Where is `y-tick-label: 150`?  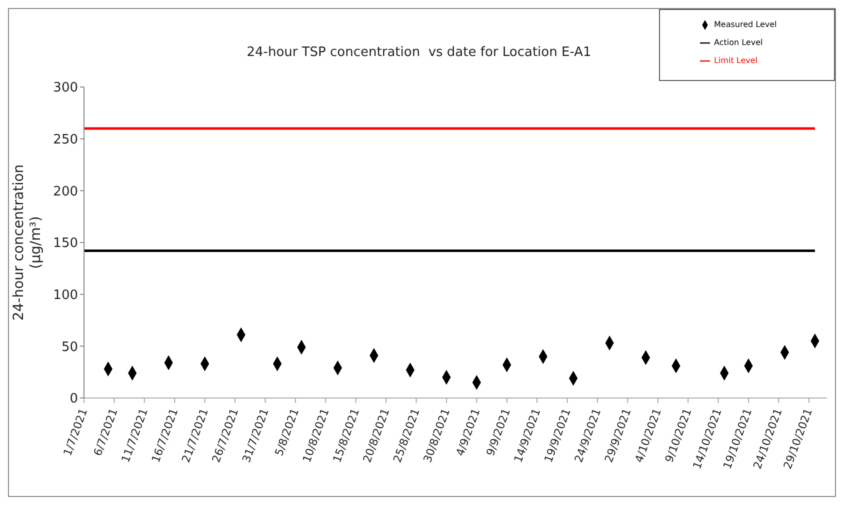 y-tick-label: 150 is located at coordinates (65, 244).